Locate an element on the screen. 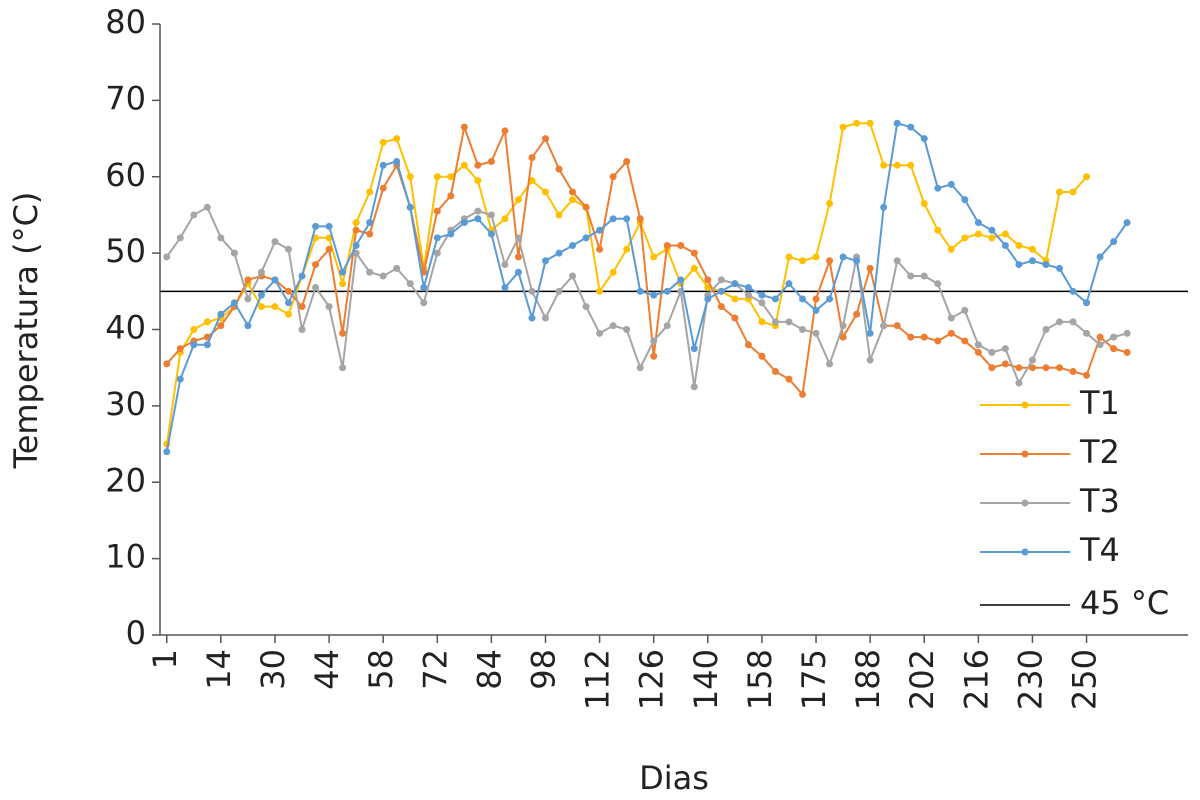 The width and height of the screenshot is (1200, 800). x-tick-label: 158 is located at coordinates (760, 679).